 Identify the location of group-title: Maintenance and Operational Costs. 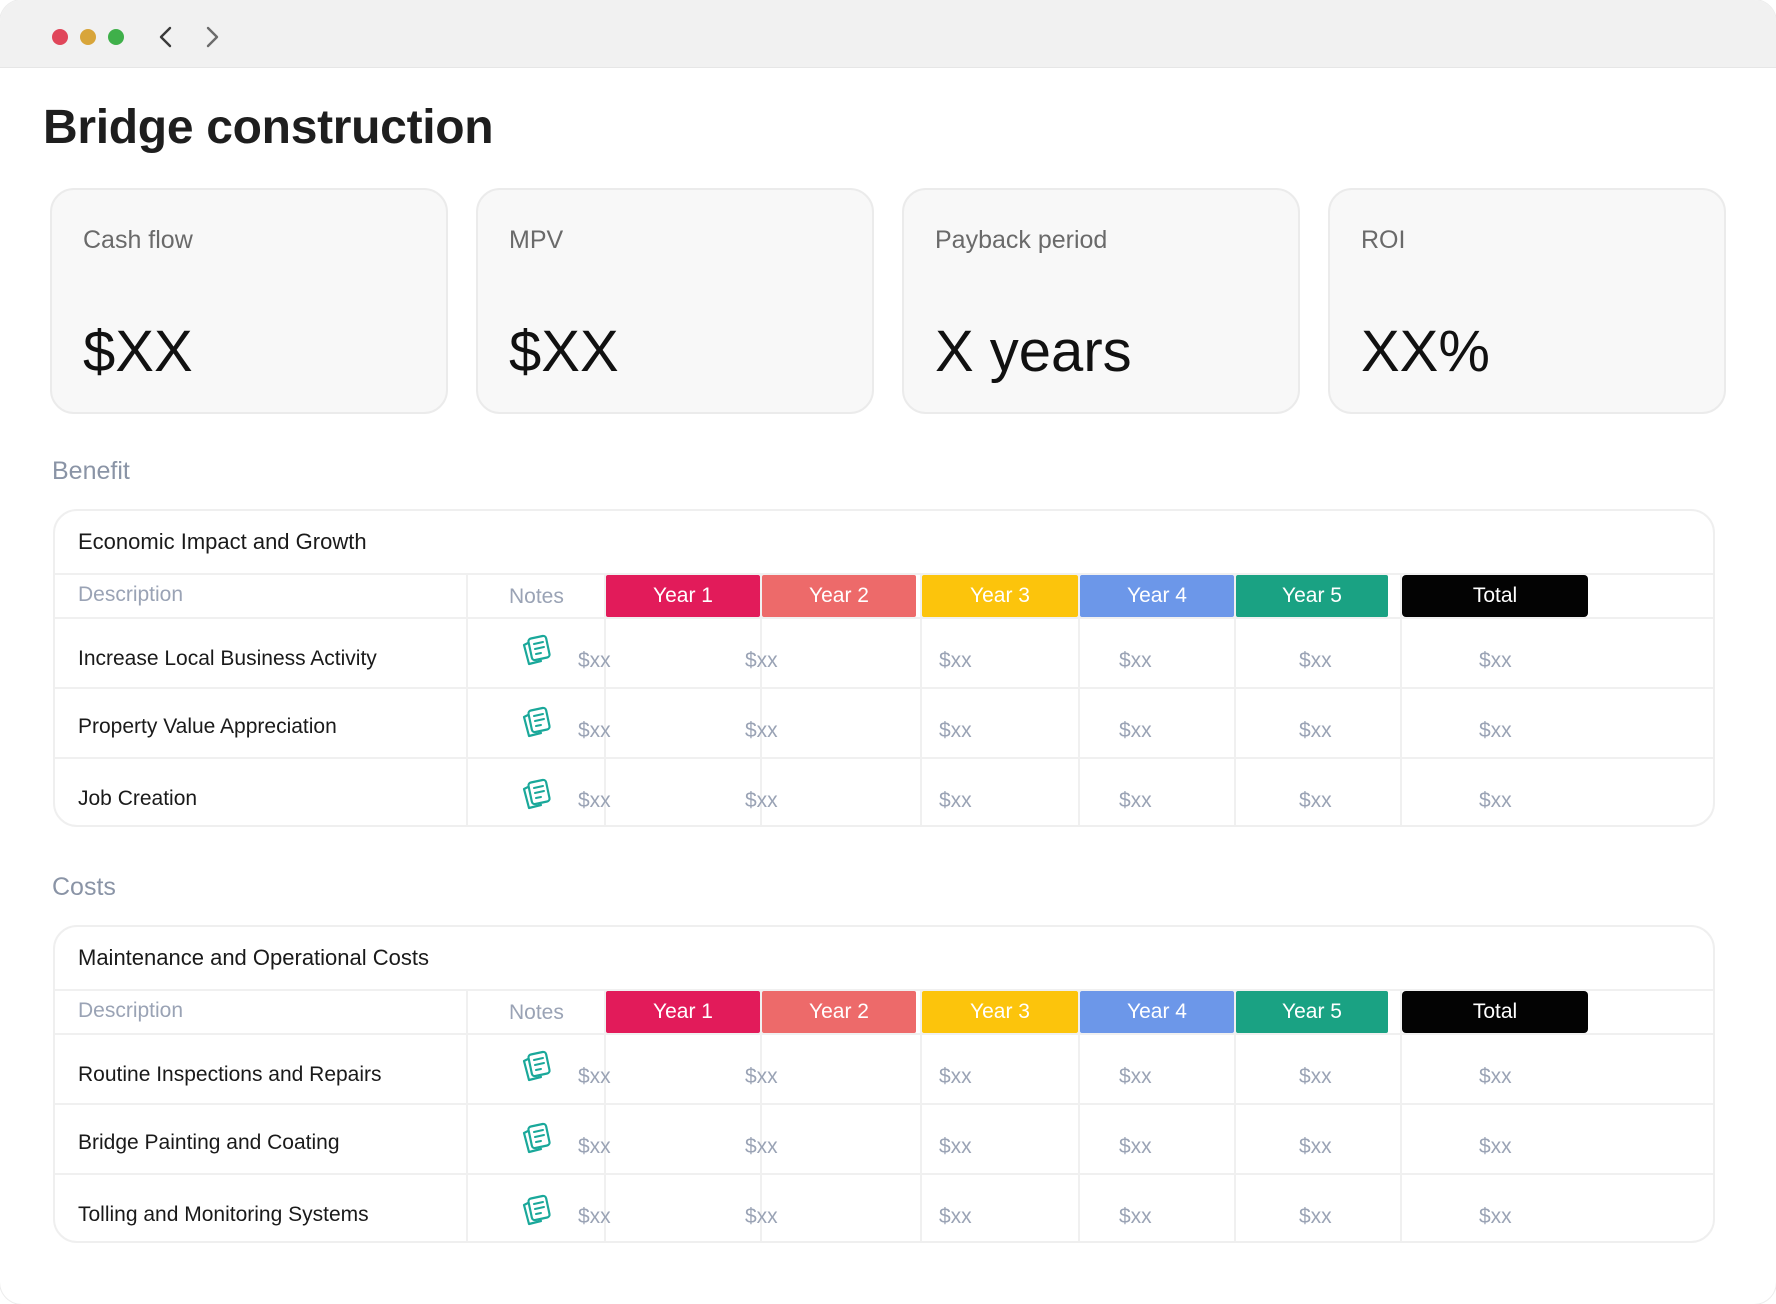
(253, 957).